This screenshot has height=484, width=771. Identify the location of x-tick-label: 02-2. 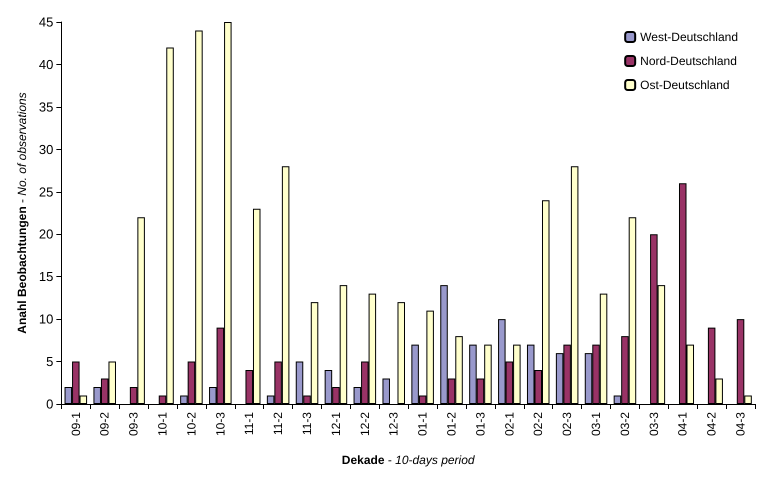
(538, 424).